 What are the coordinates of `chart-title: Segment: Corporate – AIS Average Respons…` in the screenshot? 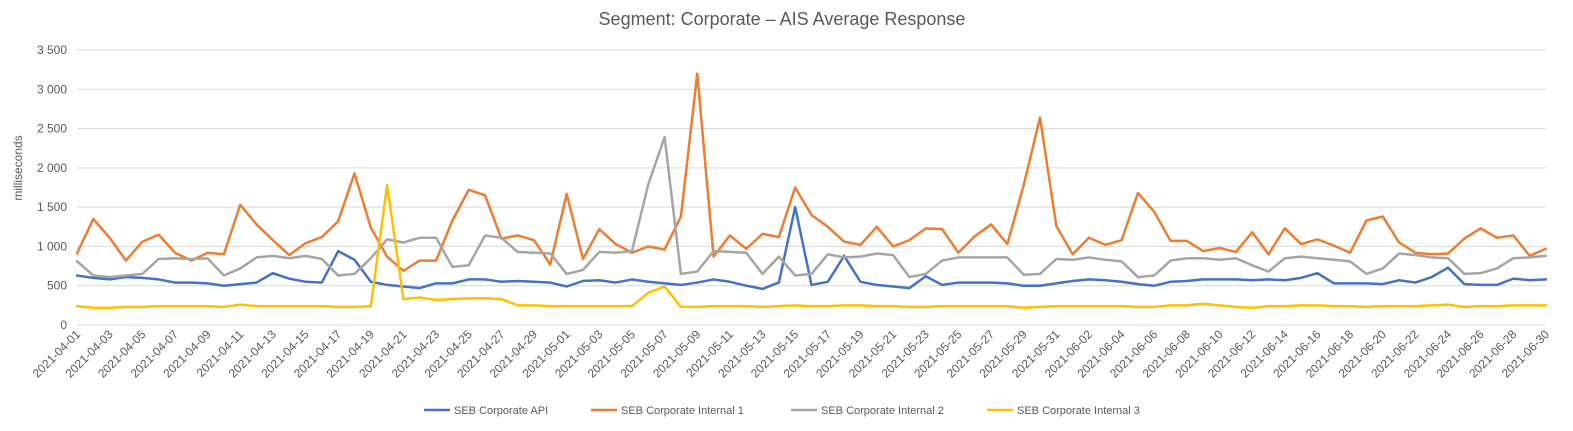 It's located at (782, 19).